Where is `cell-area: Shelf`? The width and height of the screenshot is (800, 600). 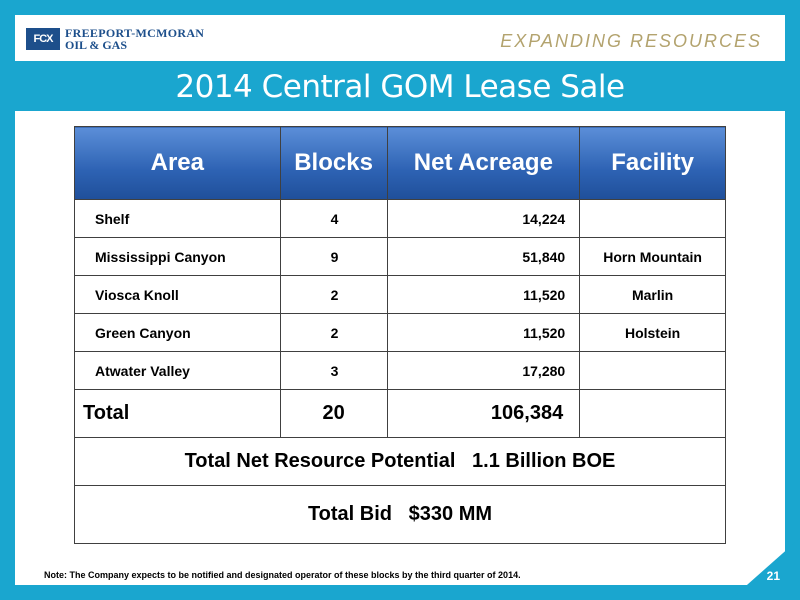
cell-area: Shelf is located at coordinates (177, 218).